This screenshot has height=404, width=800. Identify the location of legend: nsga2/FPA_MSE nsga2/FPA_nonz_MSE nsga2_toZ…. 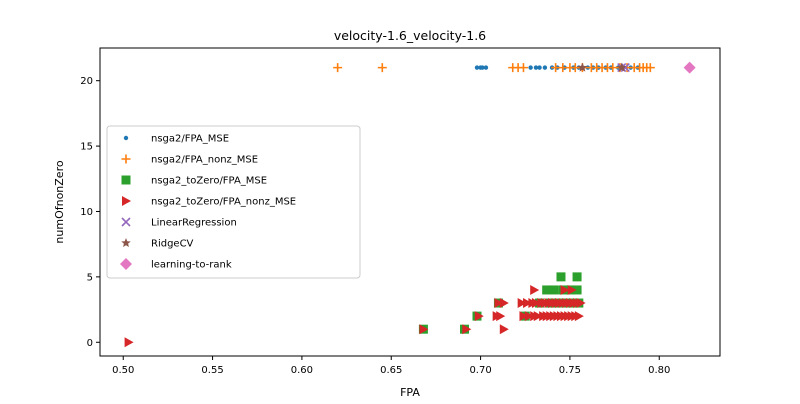
(233, 202).